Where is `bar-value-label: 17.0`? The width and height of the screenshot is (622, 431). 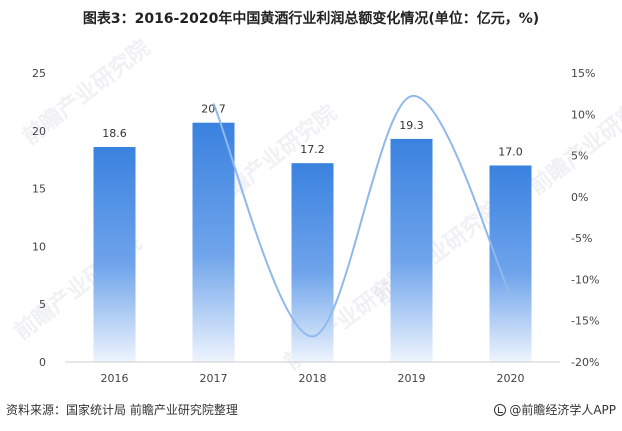
bar-value-label: 17.0 is located at coordinates (510, 151).